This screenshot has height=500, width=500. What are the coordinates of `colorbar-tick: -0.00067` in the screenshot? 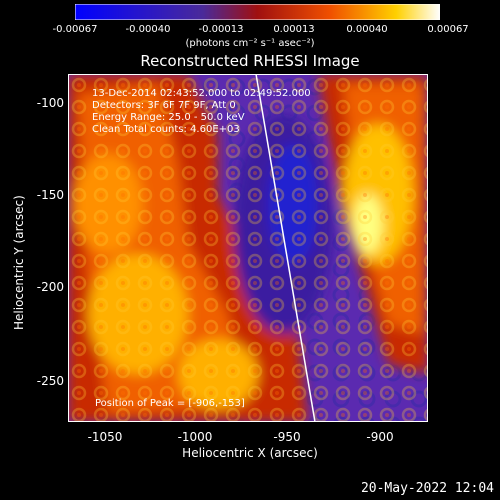 It's located at (75, 29).